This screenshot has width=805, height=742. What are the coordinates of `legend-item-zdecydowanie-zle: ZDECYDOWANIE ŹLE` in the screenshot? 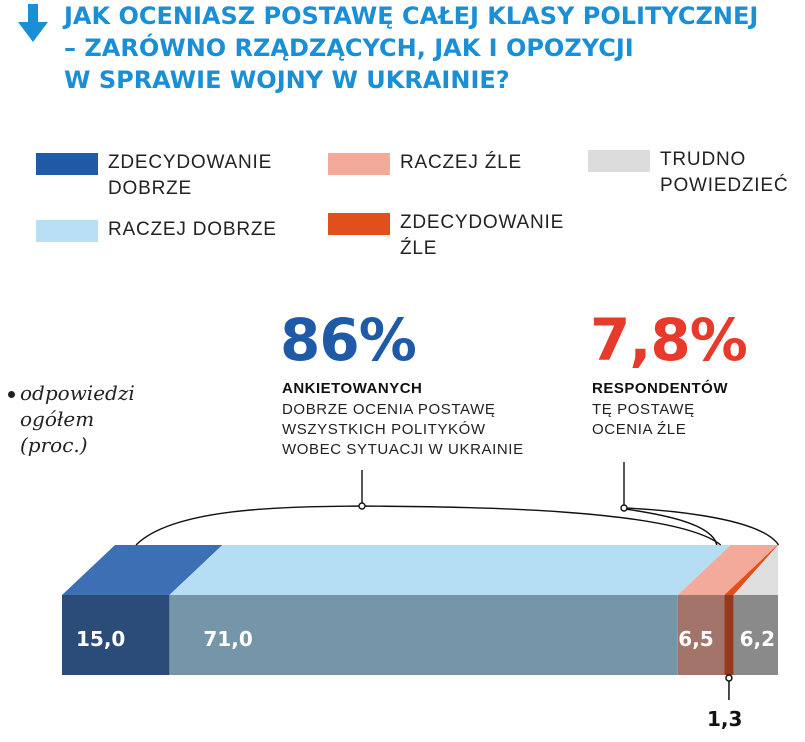 It's located at (446, 236).